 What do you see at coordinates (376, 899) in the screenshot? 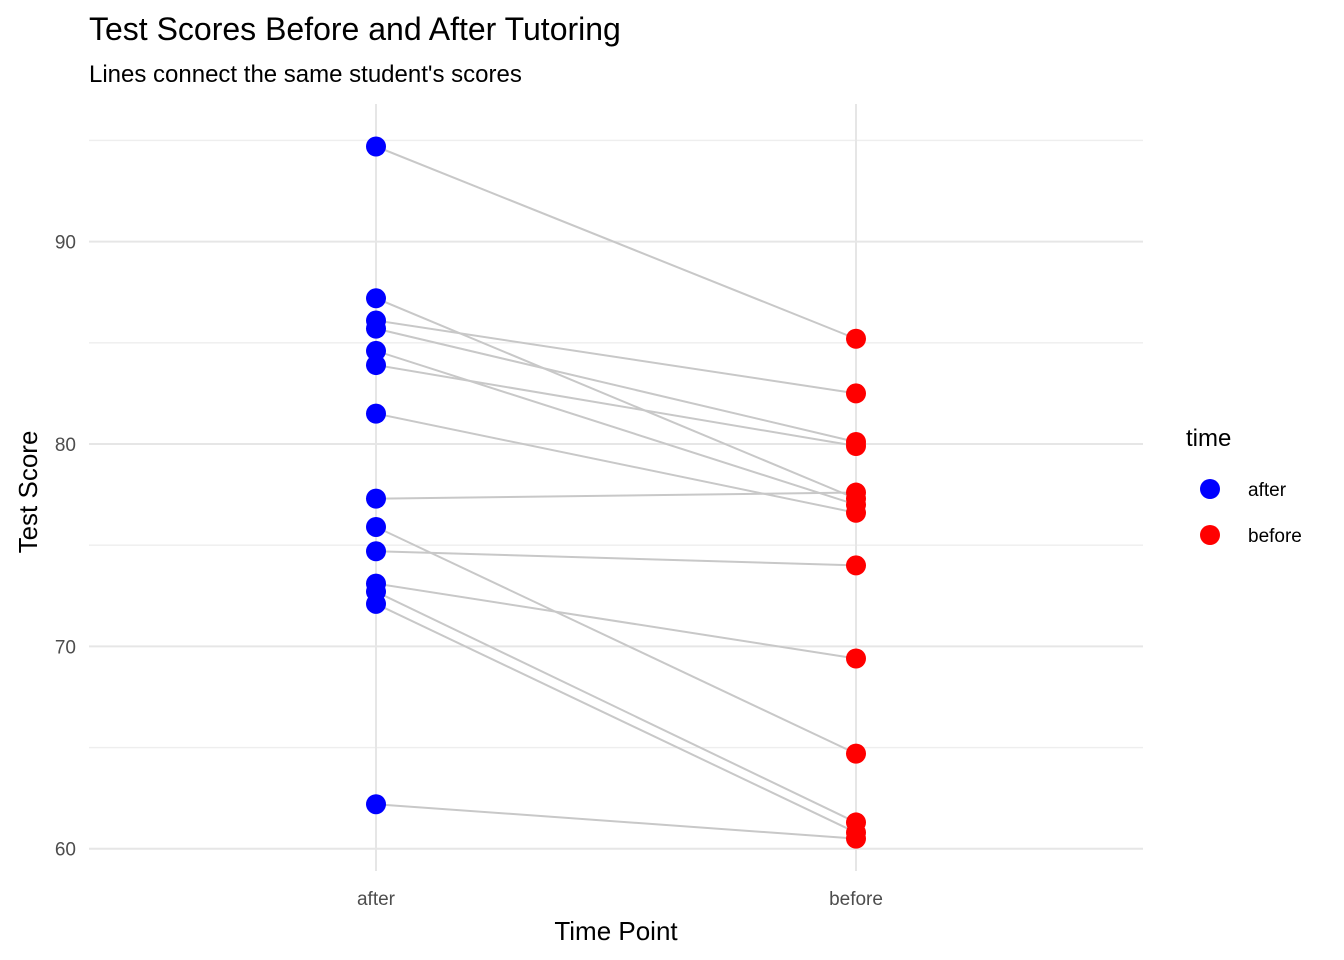
I see `x-tick-label: after` at bounding box center [376, 899].